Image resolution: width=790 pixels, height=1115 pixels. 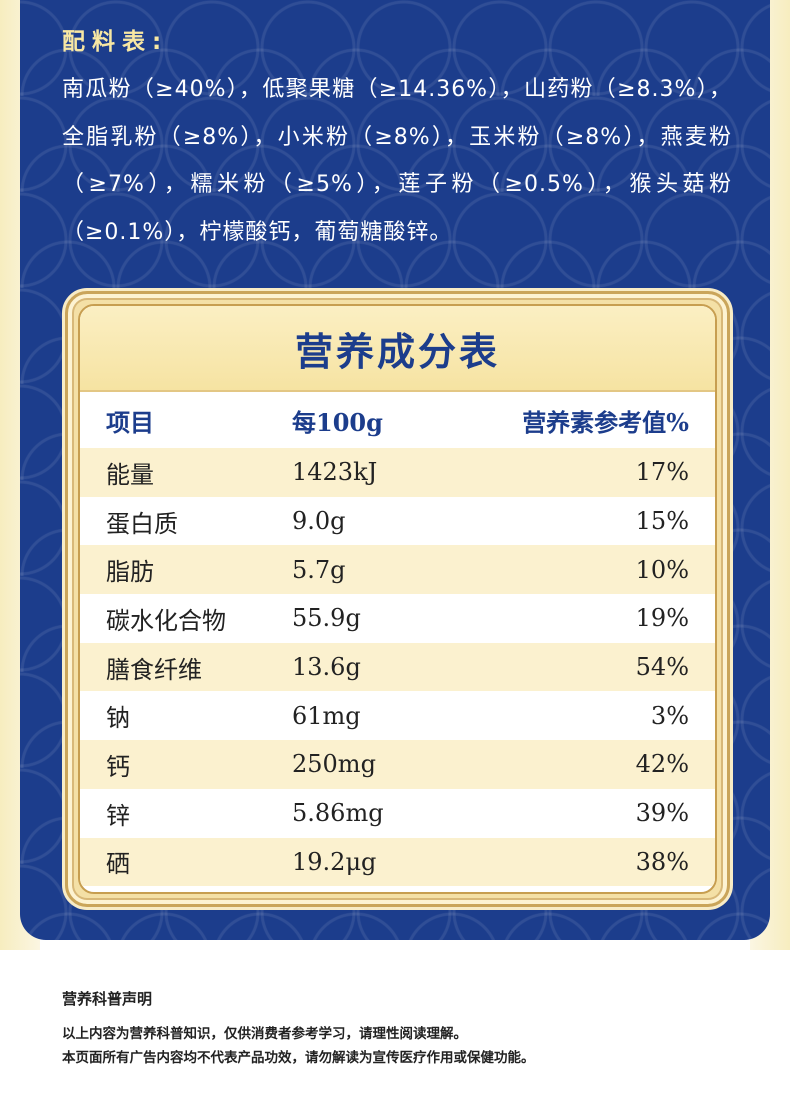 I want to click on row-per100g: 5.86mg, so click(x=338, y=813).